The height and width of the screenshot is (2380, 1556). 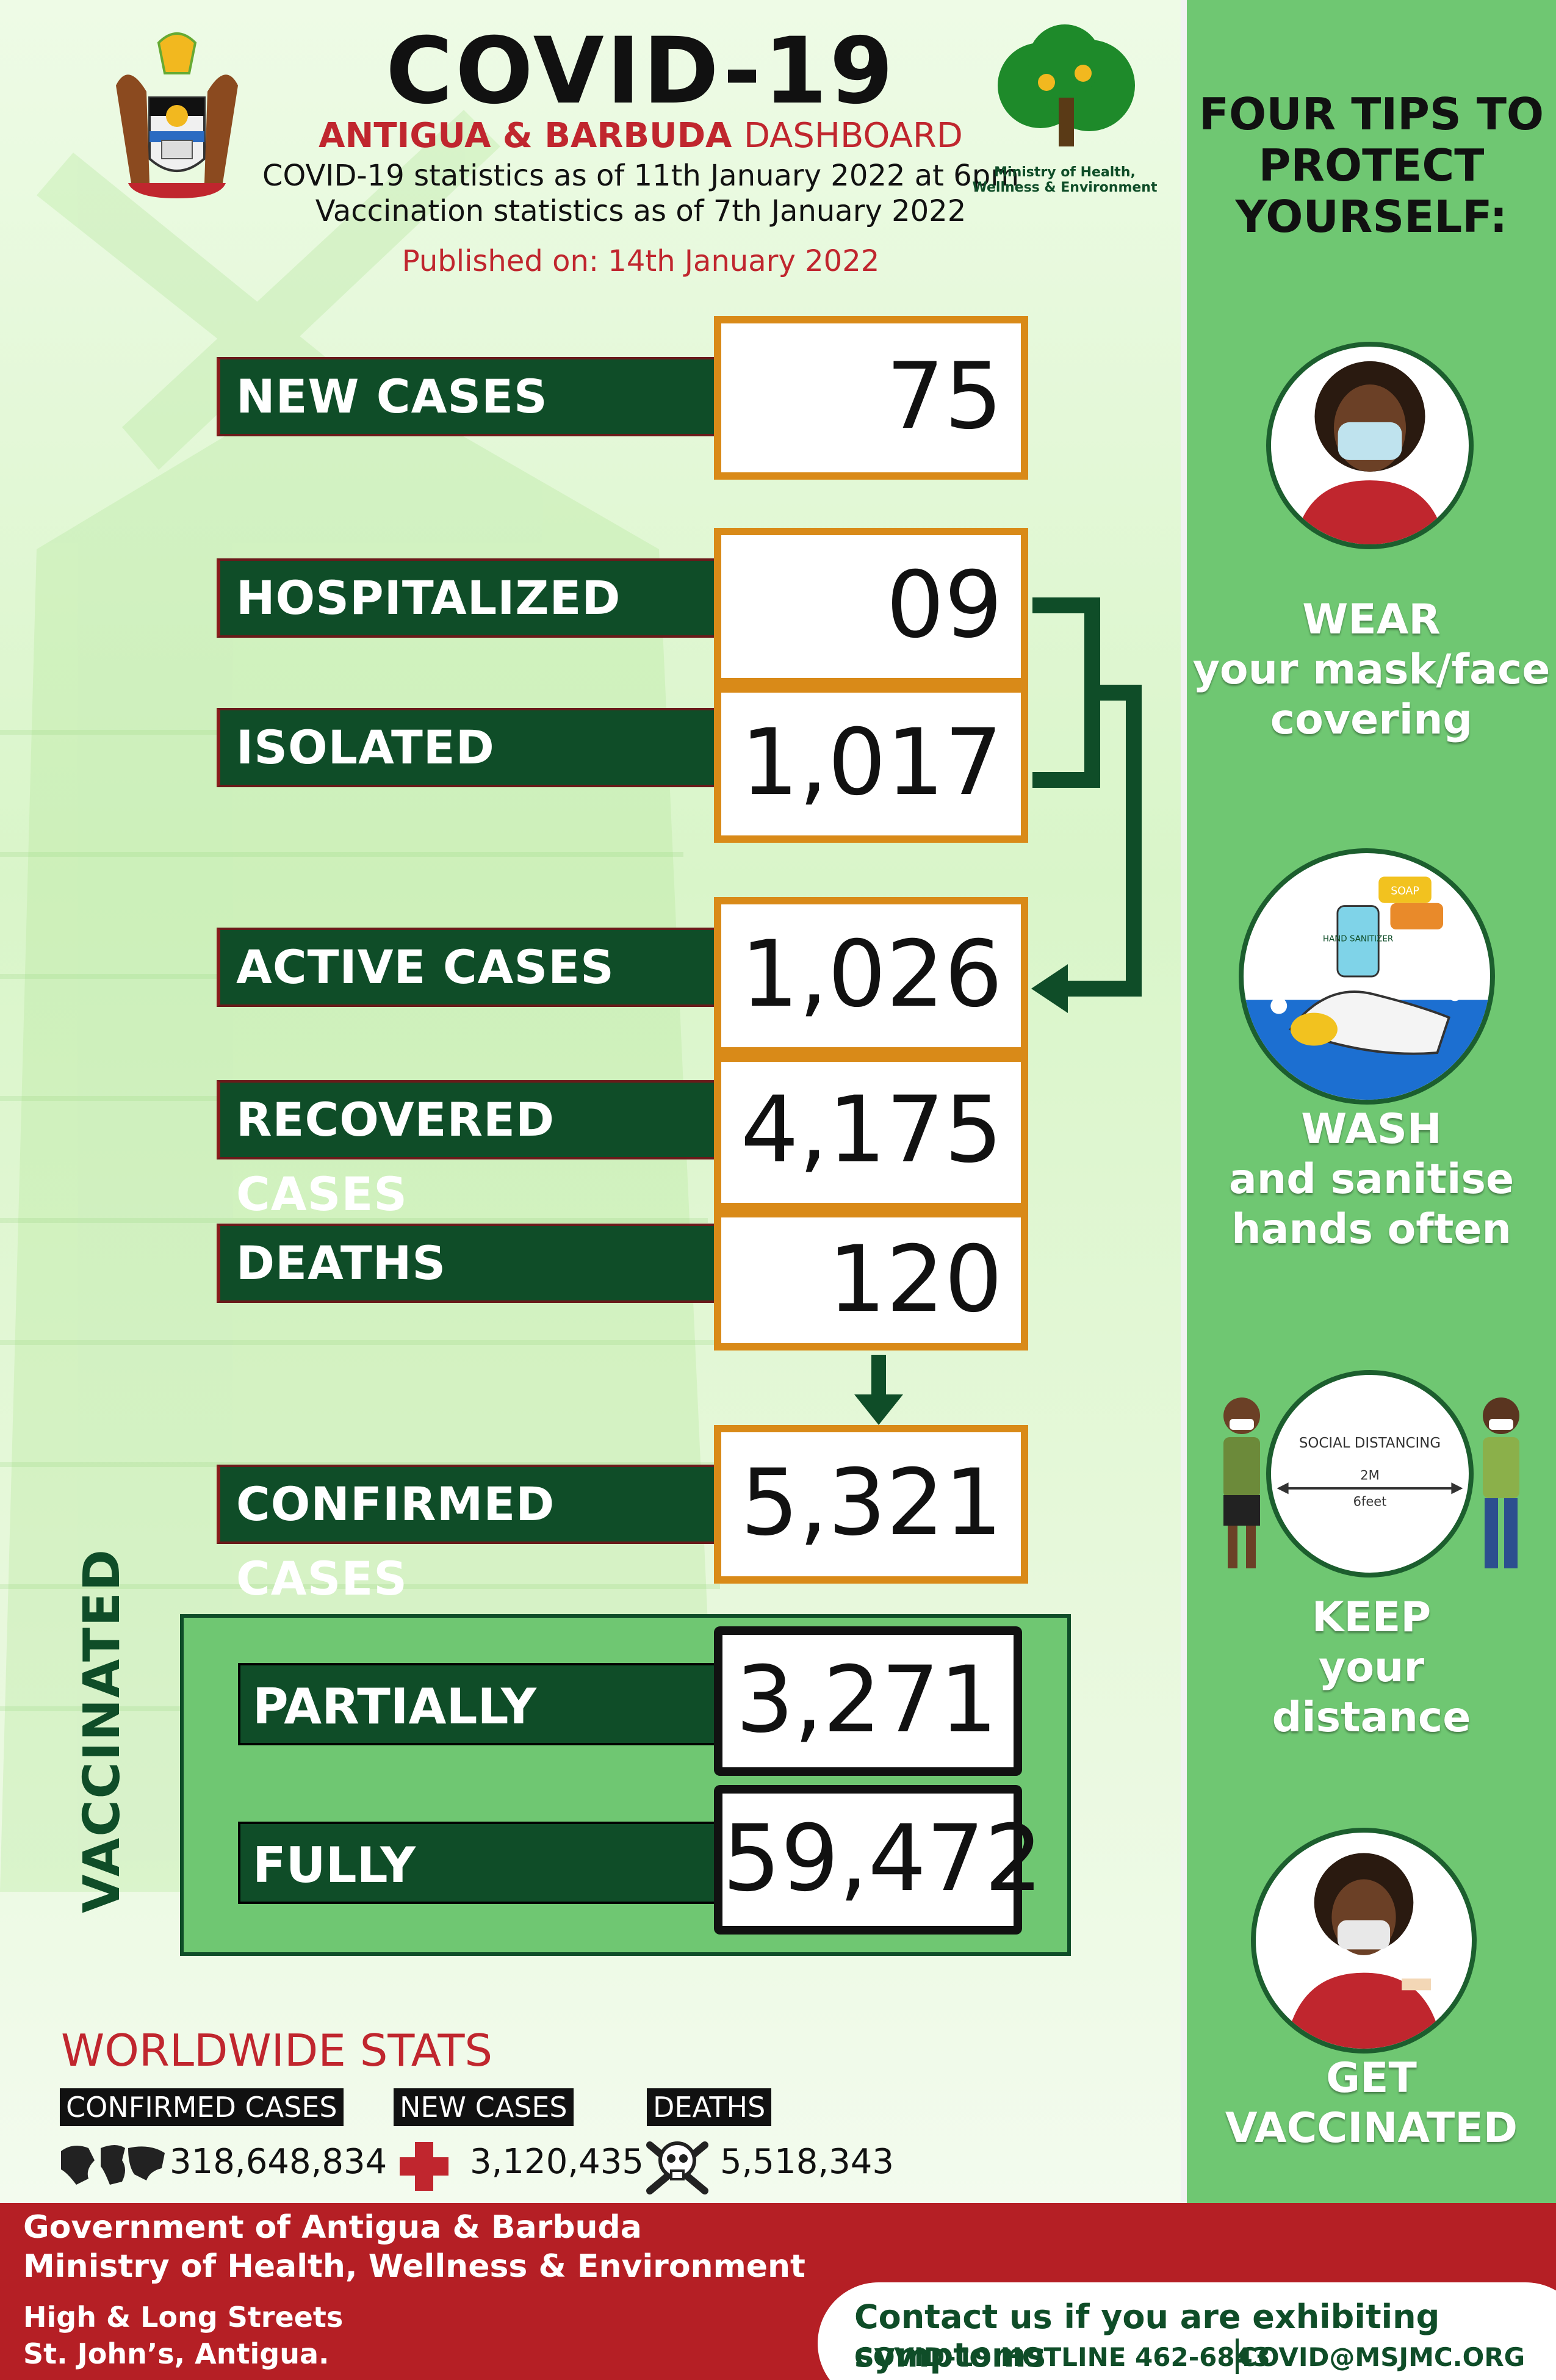 I want to click on hotline-text: COVID-19 HOTLINE 462-6843, so click(x=1063, y=2357).